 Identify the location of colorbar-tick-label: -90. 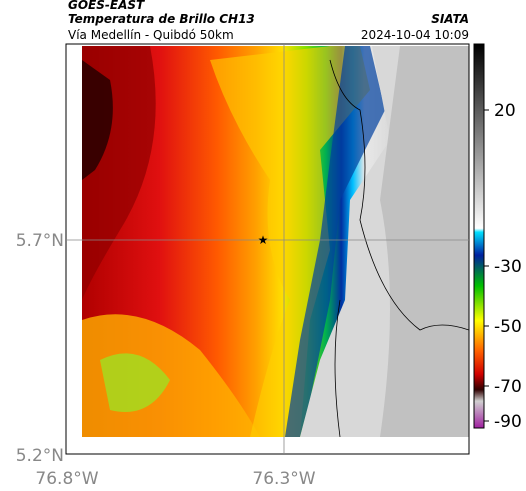
(508, 422).